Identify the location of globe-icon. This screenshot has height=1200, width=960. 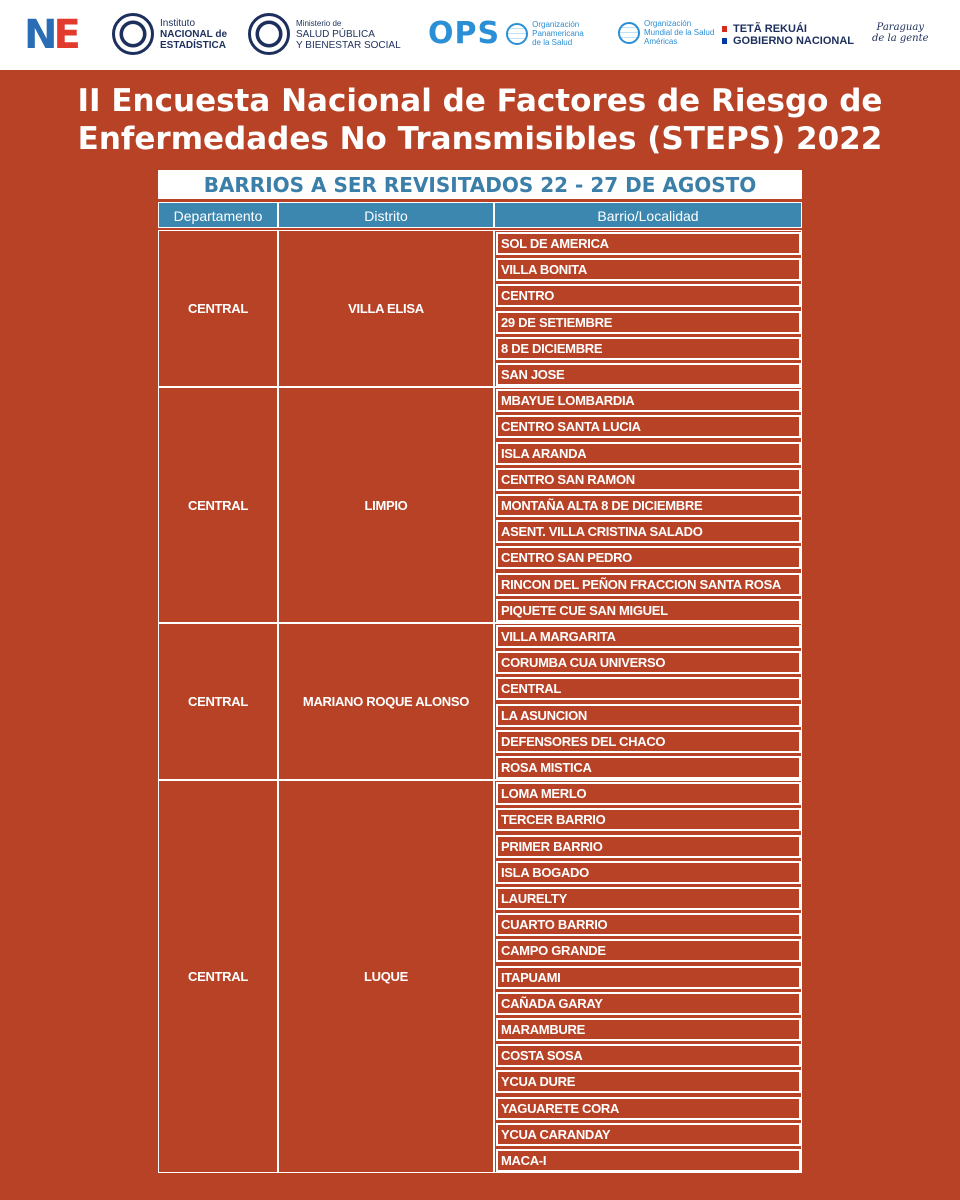
(517, 33).